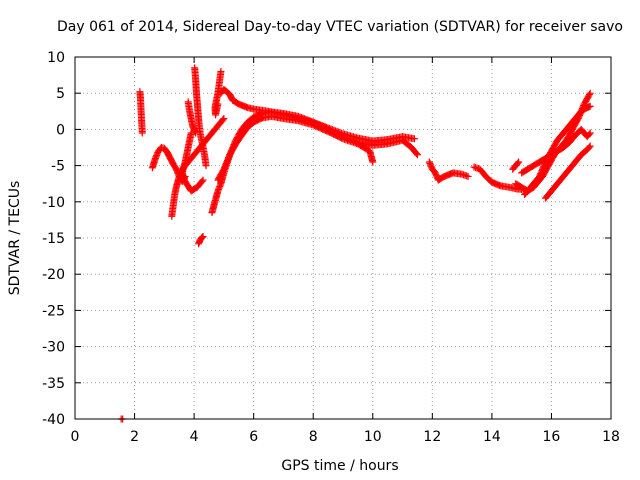  What do you see at coordinates (313, 437) in the screenshot?
I see `x-tick-label: 8` at bounding box center [313, 437].